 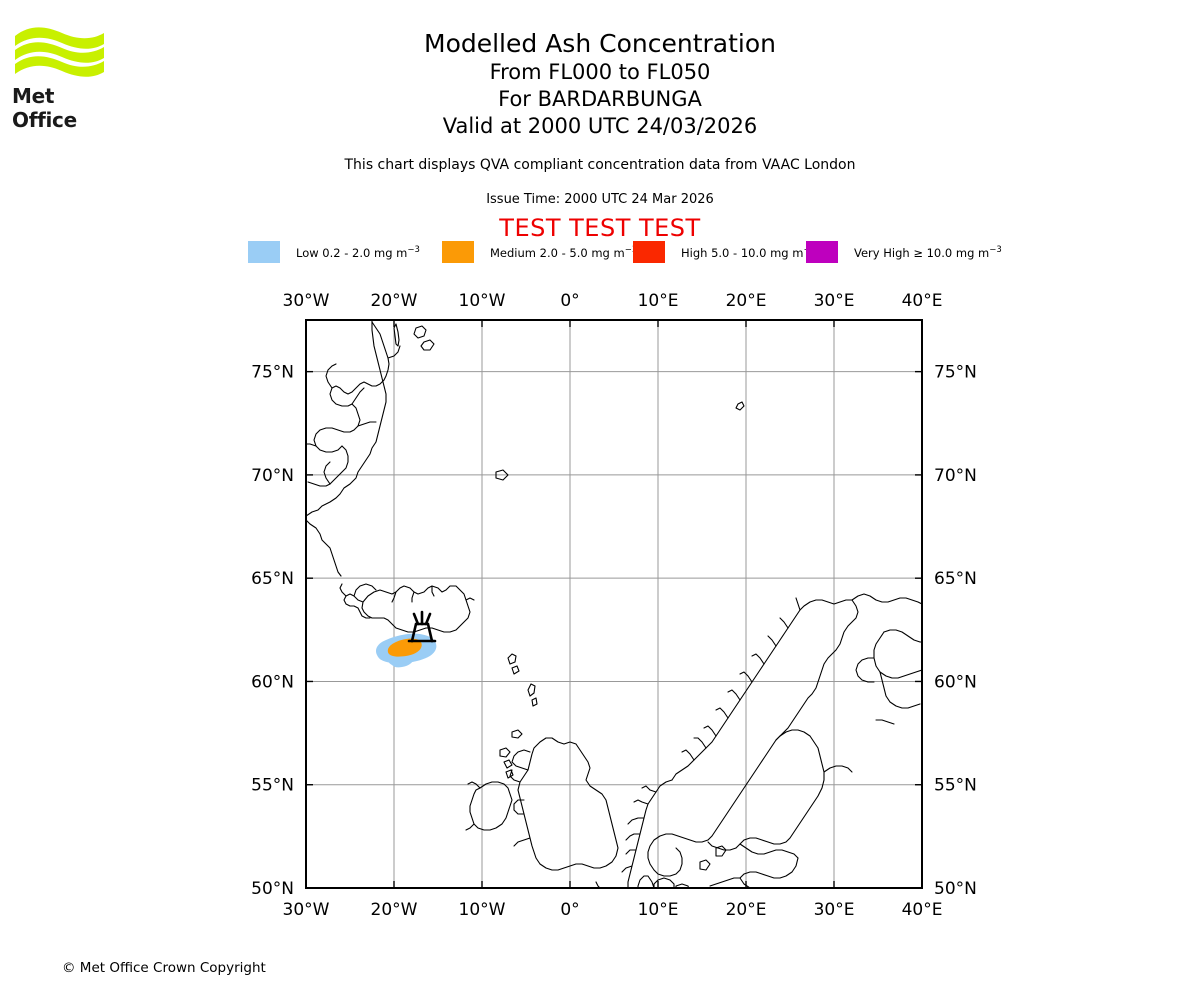 What do you see at coordinates (600, 72) in the screenshot?
I see `title-line-2: From FL000 to FL050` at bounding box center [600, 72].